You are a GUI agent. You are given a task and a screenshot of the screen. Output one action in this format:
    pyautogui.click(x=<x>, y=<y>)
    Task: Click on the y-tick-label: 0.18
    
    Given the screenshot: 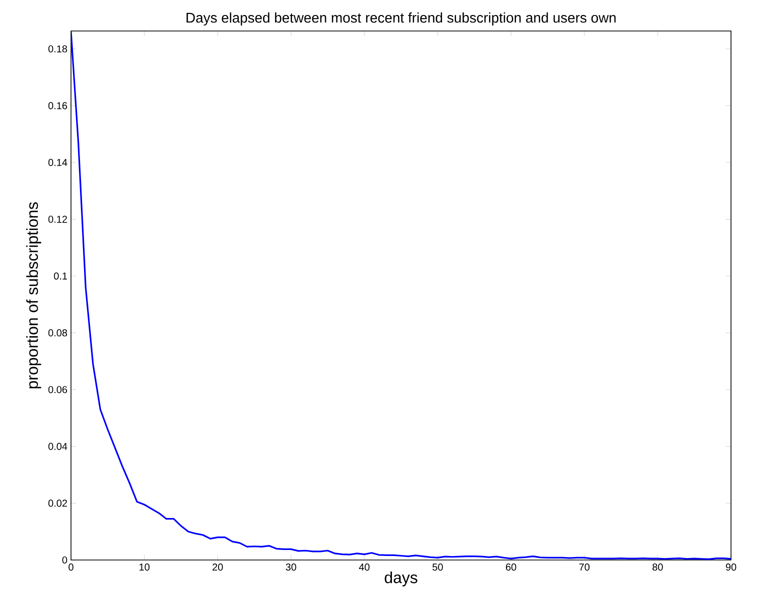 What is the action you would take?
    pyautogui.click(x=58, y=48)
    